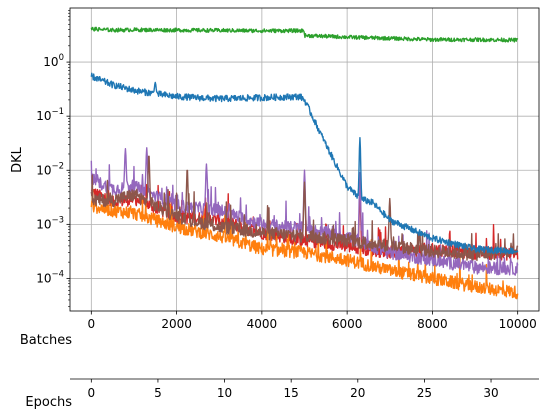  I want to click on epochs-tick-label: 30, so click(490, 393).